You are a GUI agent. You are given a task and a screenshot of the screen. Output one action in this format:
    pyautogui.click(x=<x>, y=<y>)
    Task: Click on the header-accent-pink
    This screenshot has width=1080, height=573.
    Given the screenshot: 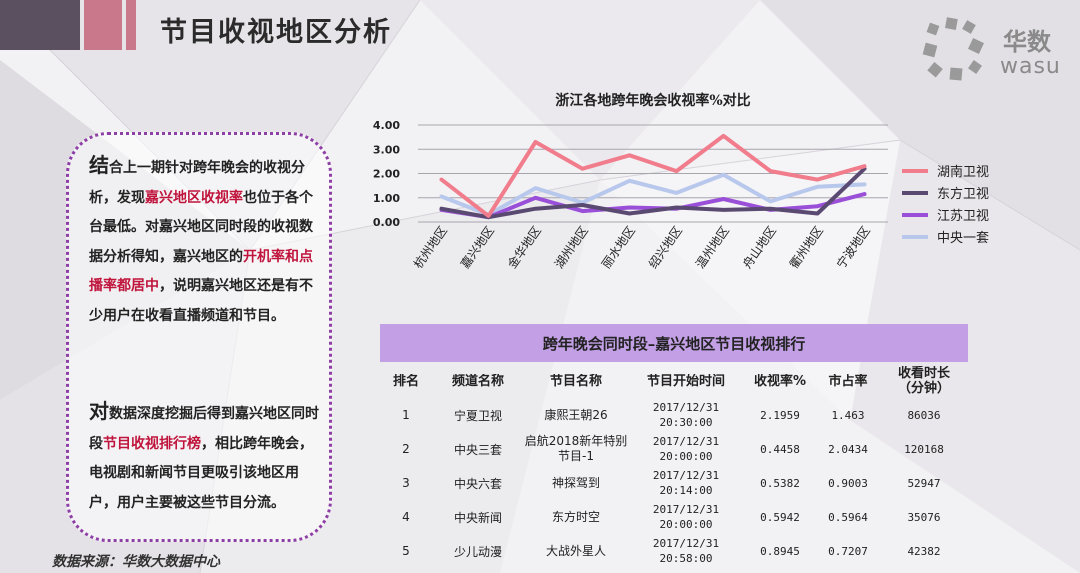 What is the action you would take?
    pyautogui.click(x=103, y=25)
    